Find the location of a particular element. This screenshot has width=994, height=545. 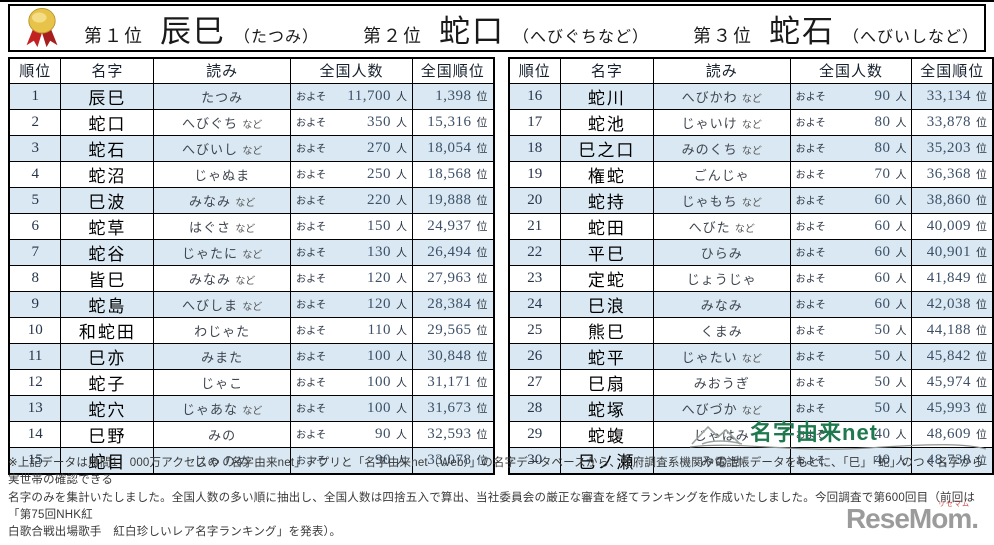

reading-cell: へびしま など is located at coordinates (222, 304).